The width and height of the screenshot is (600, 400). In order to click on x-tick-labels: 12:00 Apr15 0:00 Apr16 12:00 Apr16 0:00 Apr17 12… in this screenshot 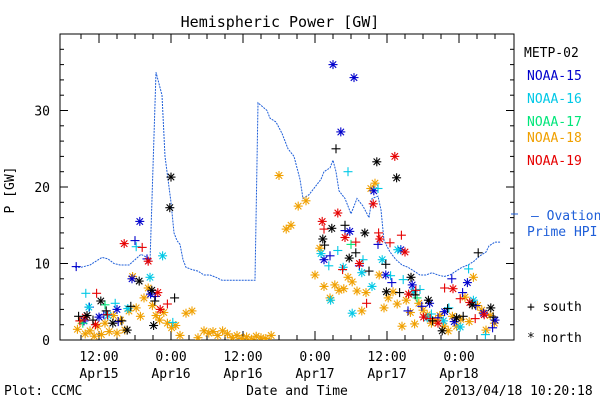, I will do `click(278, 366)`.